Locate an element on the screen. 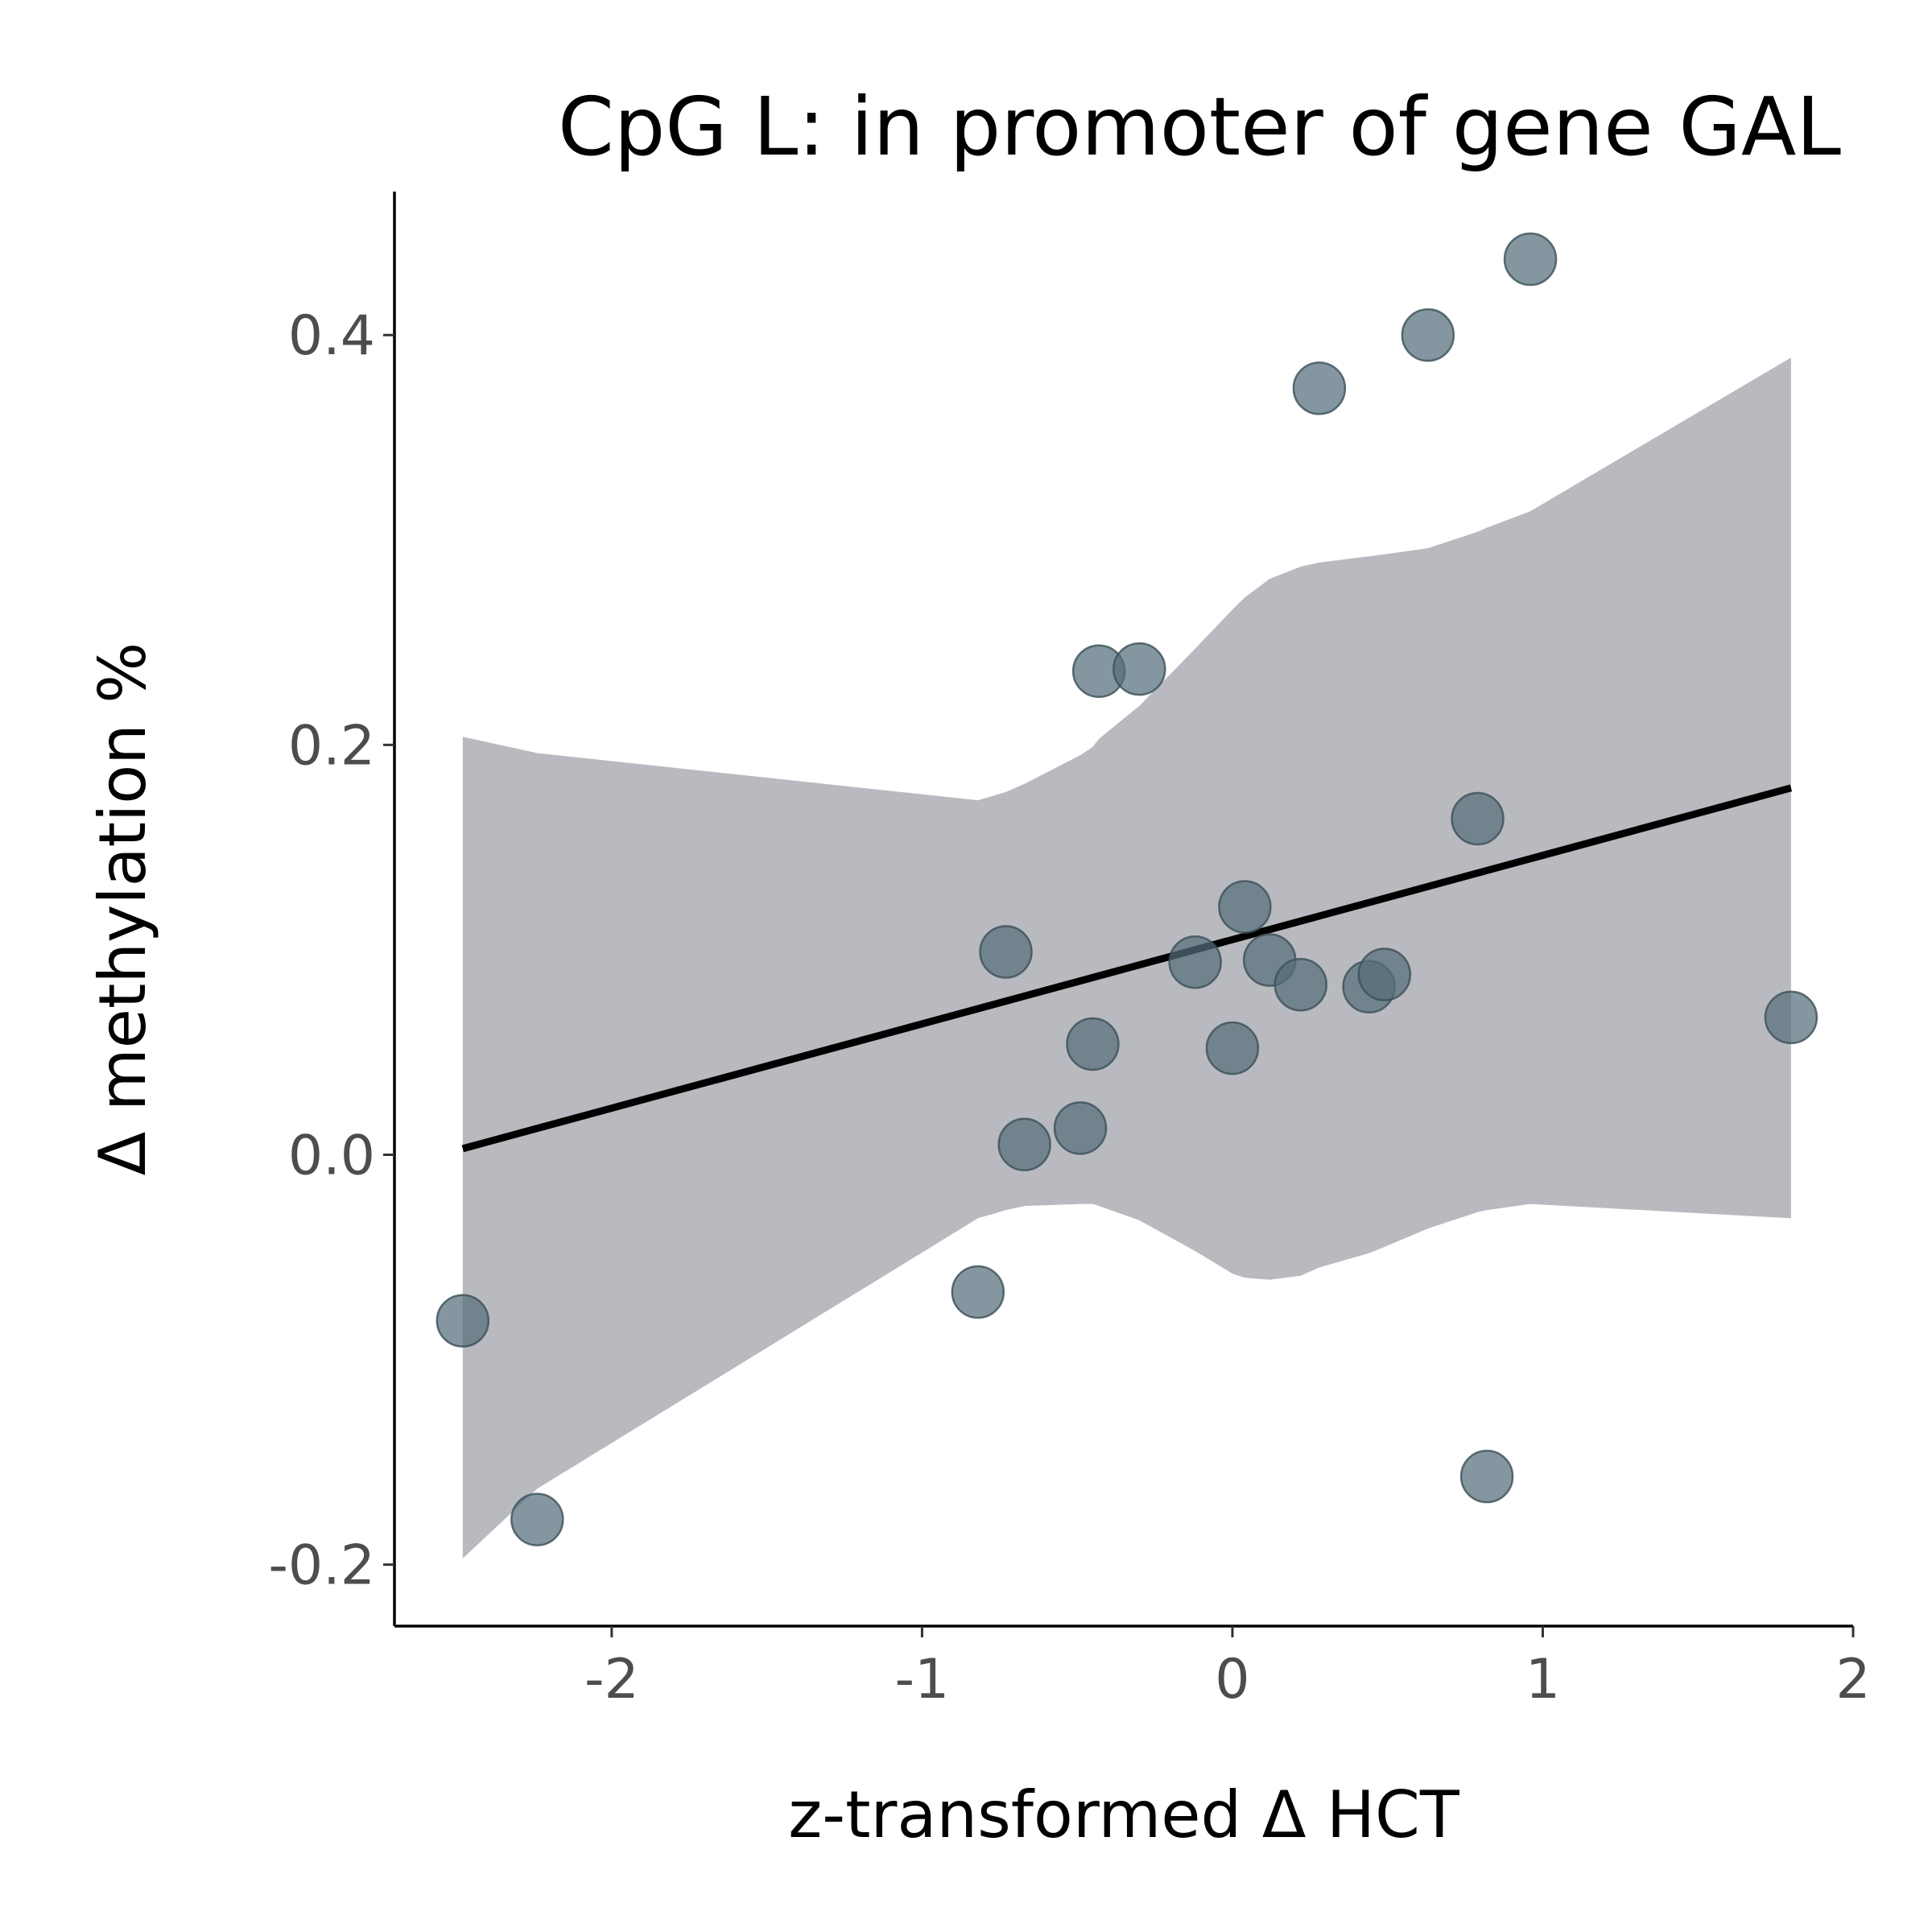 The image size is (1932, 1932). x-tick-label: 1 is located at coordinates (1542, 1680).